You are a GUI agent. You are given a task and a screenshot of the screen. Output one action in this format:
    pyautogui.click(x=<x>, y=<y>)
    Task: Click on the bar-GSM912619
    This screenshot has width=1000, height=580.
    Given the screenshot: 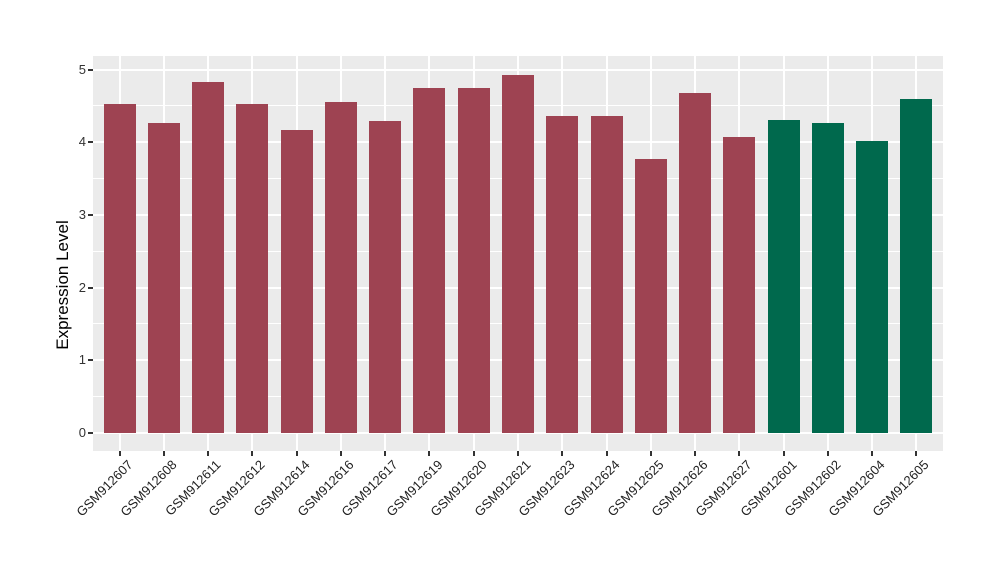 What is the action you would take?
    pyautogui.click(x=429, y=260)
    